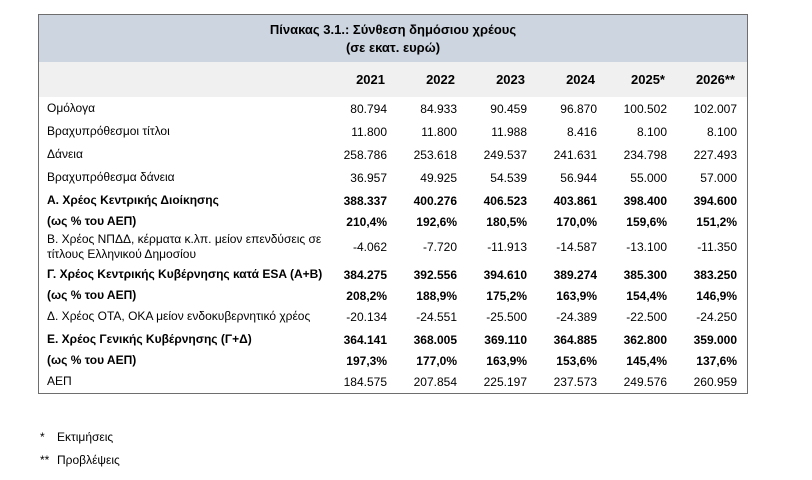 Image resolution: width=812 pixels, height=480 pixels. What do you see at coordinates (575, 274) in the screenshot?
I see `cell-value: 389.274` at bounding box center [575, 274].